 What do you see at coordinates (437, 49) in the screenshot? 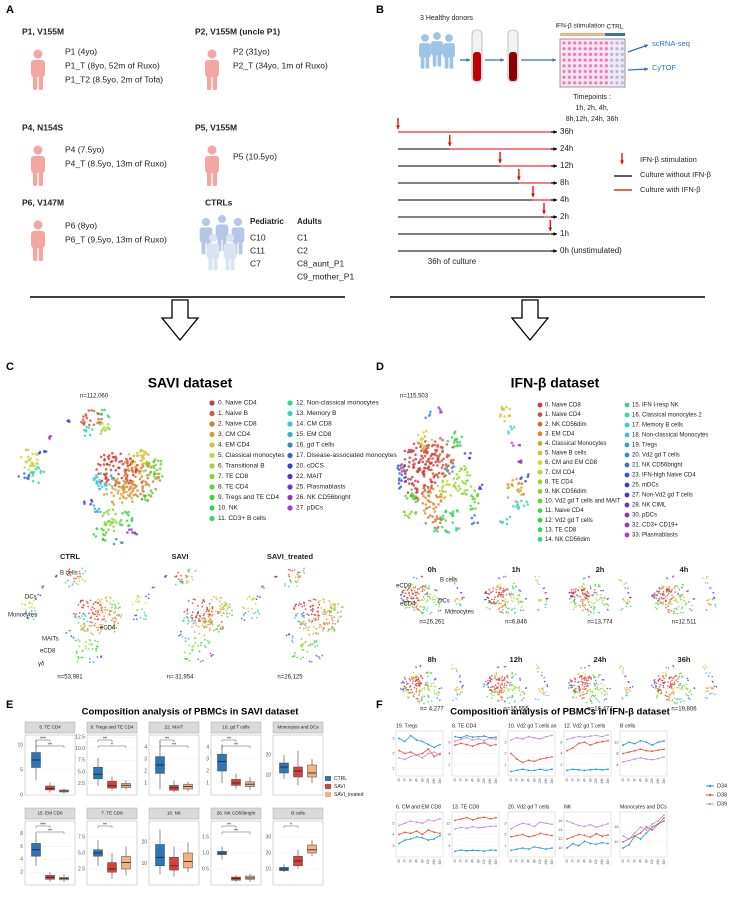
I see `person-icon` at bounding box center [437, 49].